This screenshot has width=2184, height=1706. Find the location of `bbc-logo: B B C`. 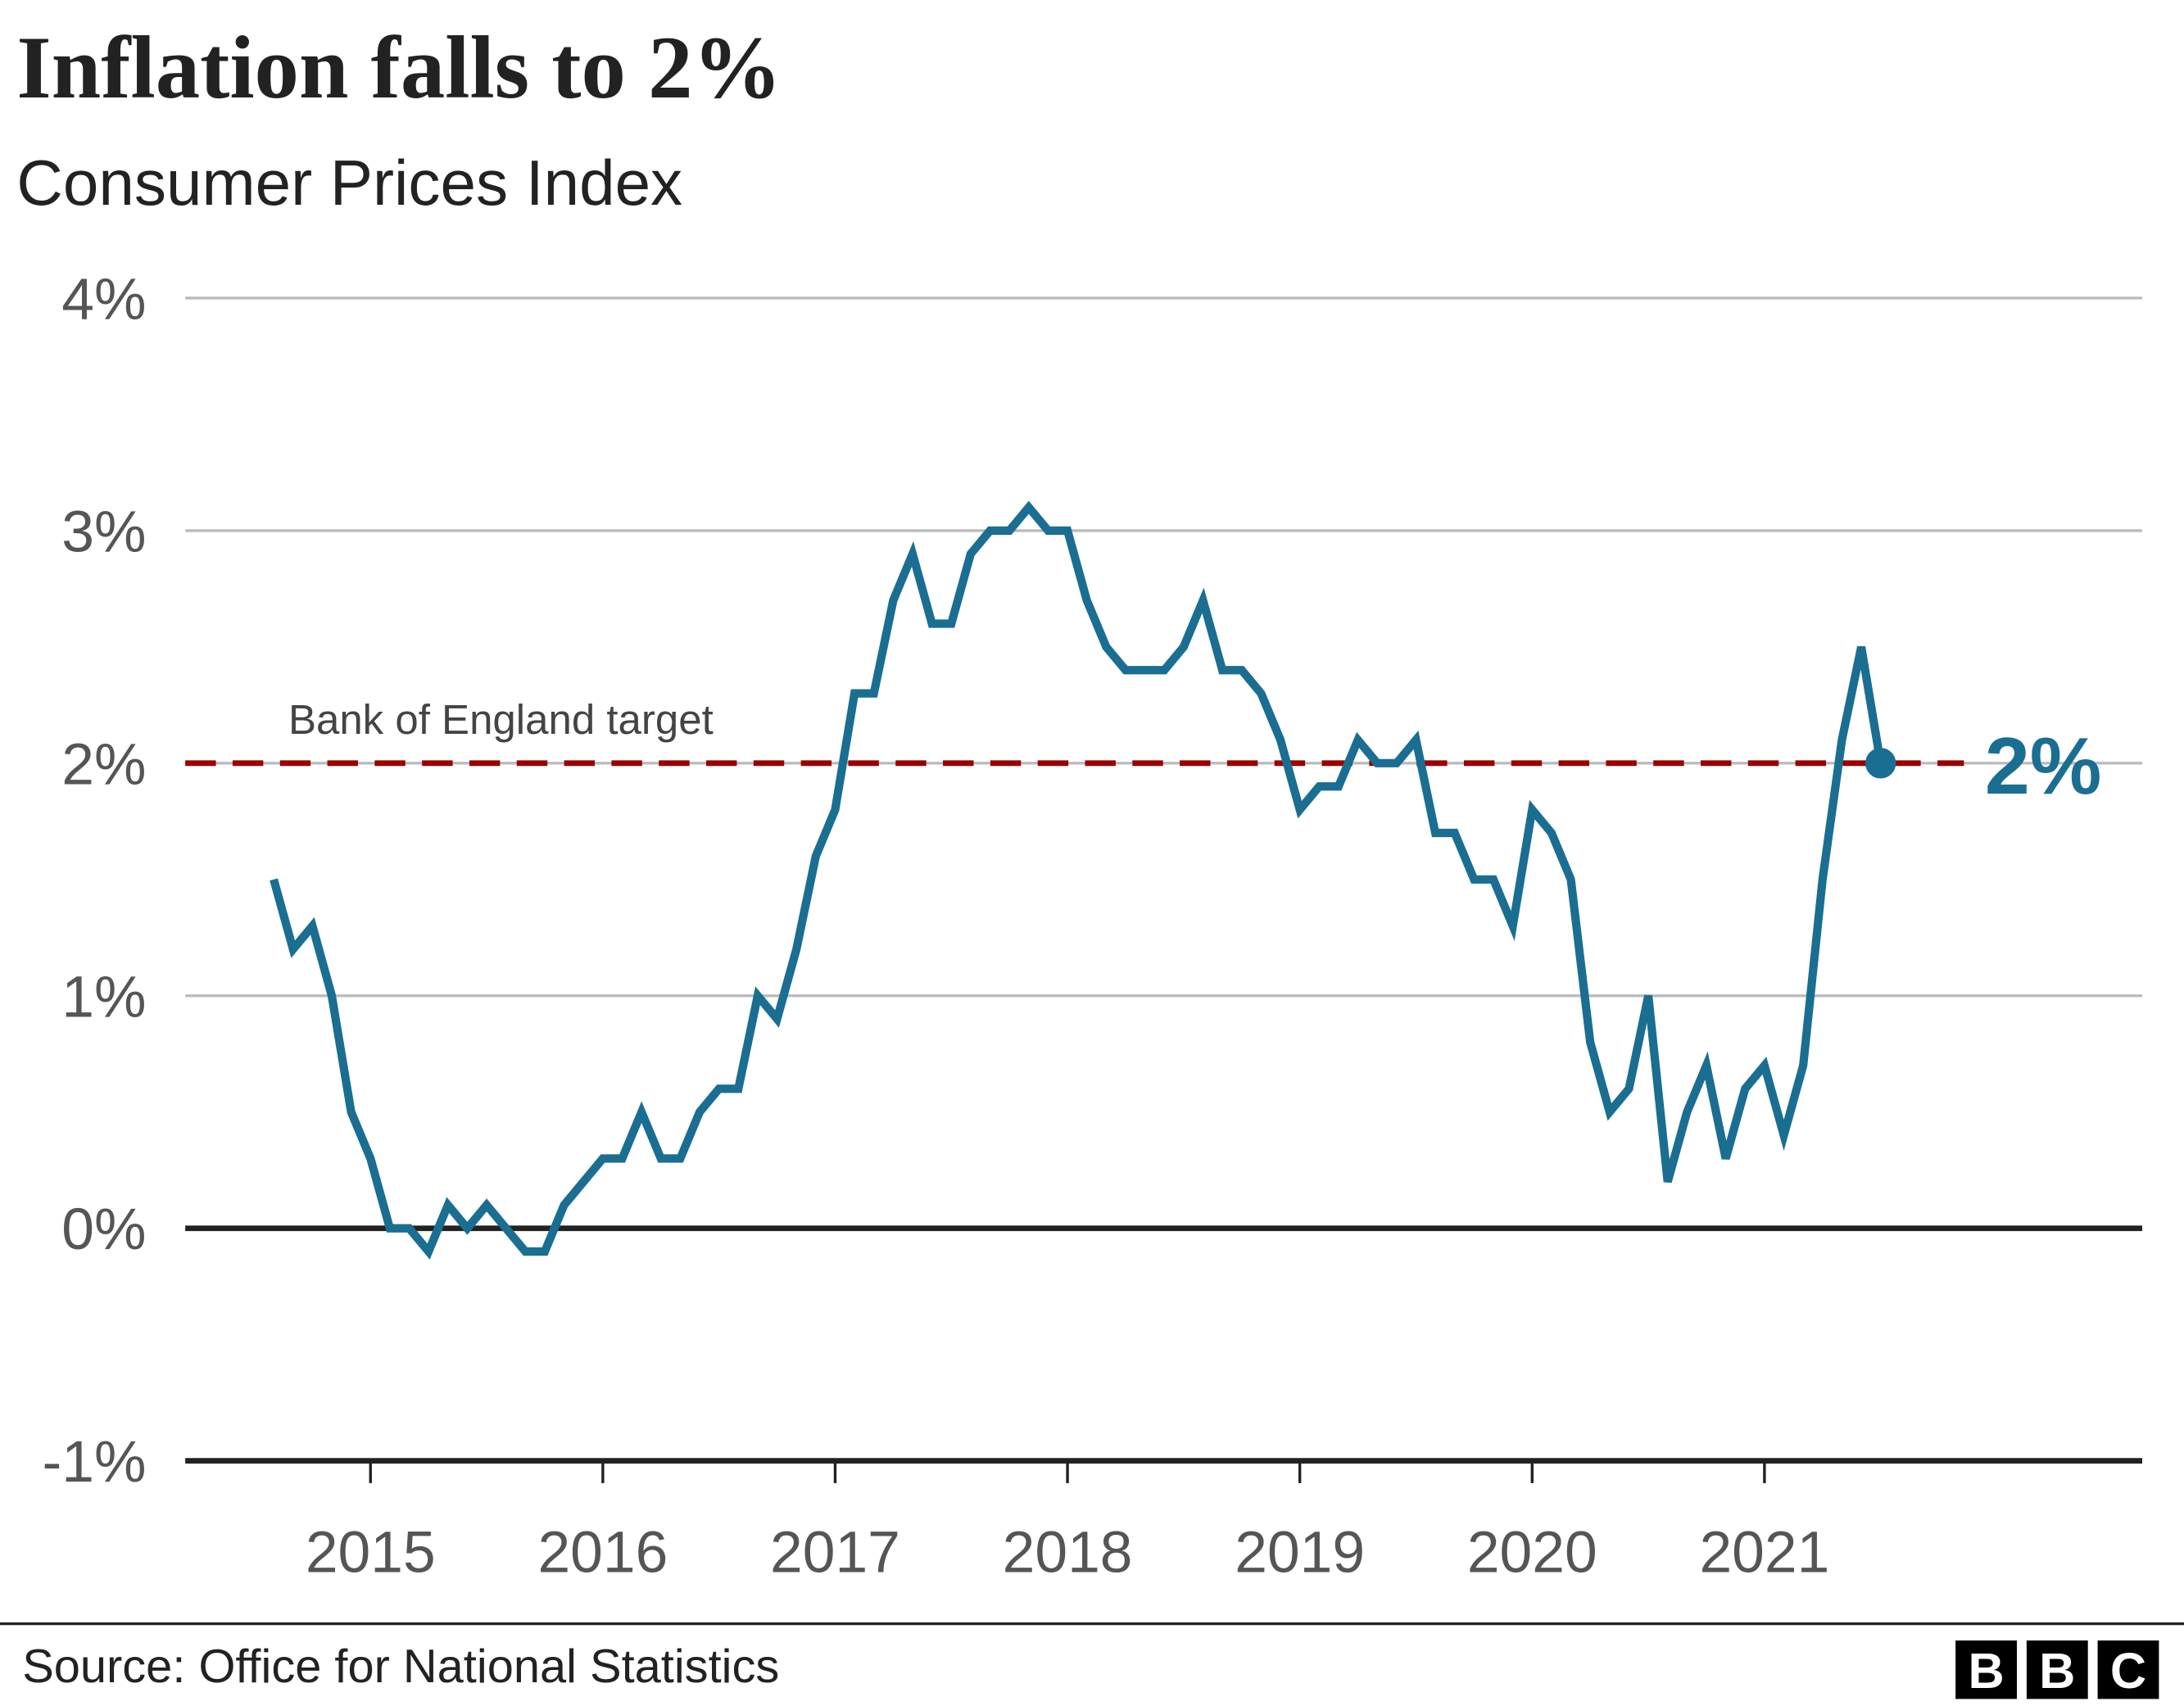

bbc-logo: B B C is located at coordinates (2057, 1669).